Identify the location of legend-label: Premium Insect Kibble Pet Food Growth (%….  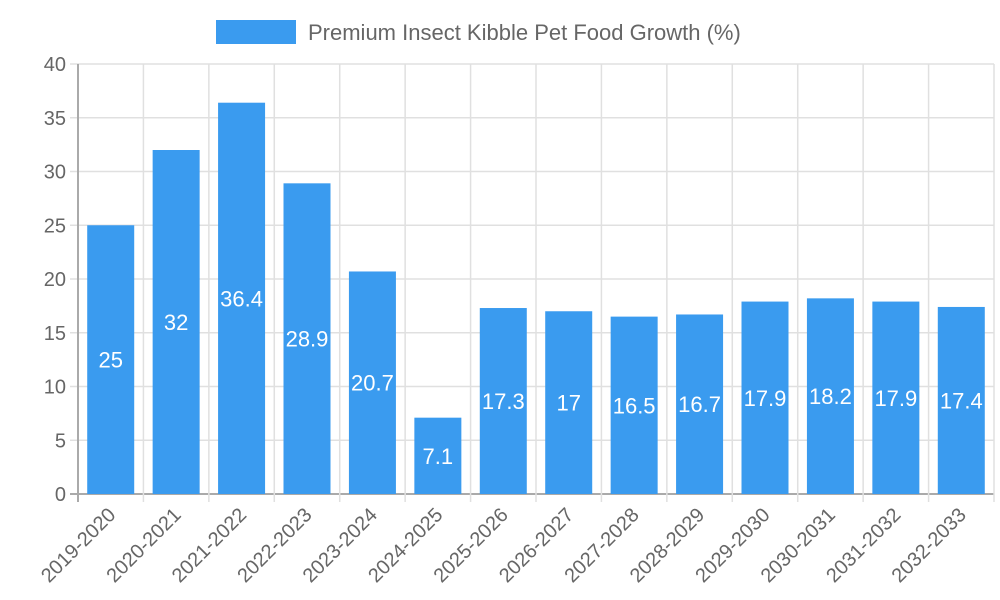
(524, 32).